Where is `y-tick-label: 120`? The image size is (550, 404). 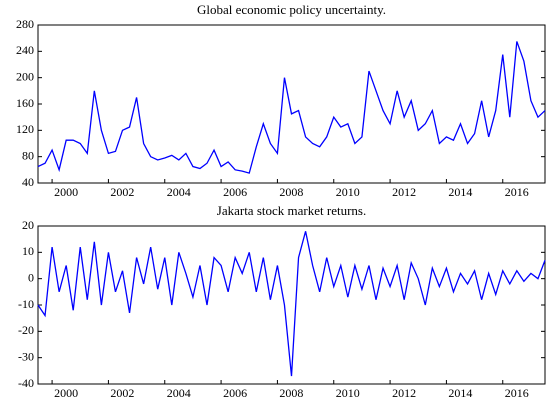
y-tick-label: 120 is located at coordinates (25, 129).